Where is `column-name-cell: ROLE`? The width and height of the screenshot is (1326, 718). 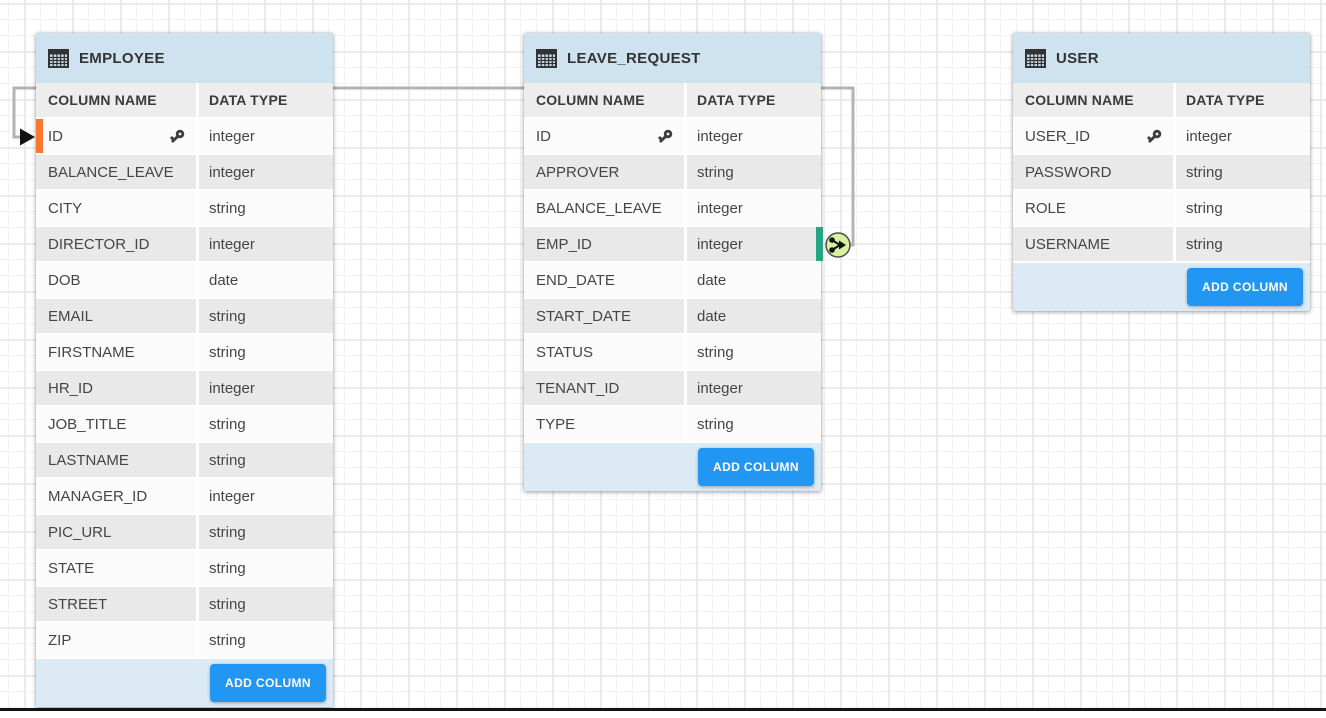 column-name-cell: ROLE is located at coordinates (1093, 208).